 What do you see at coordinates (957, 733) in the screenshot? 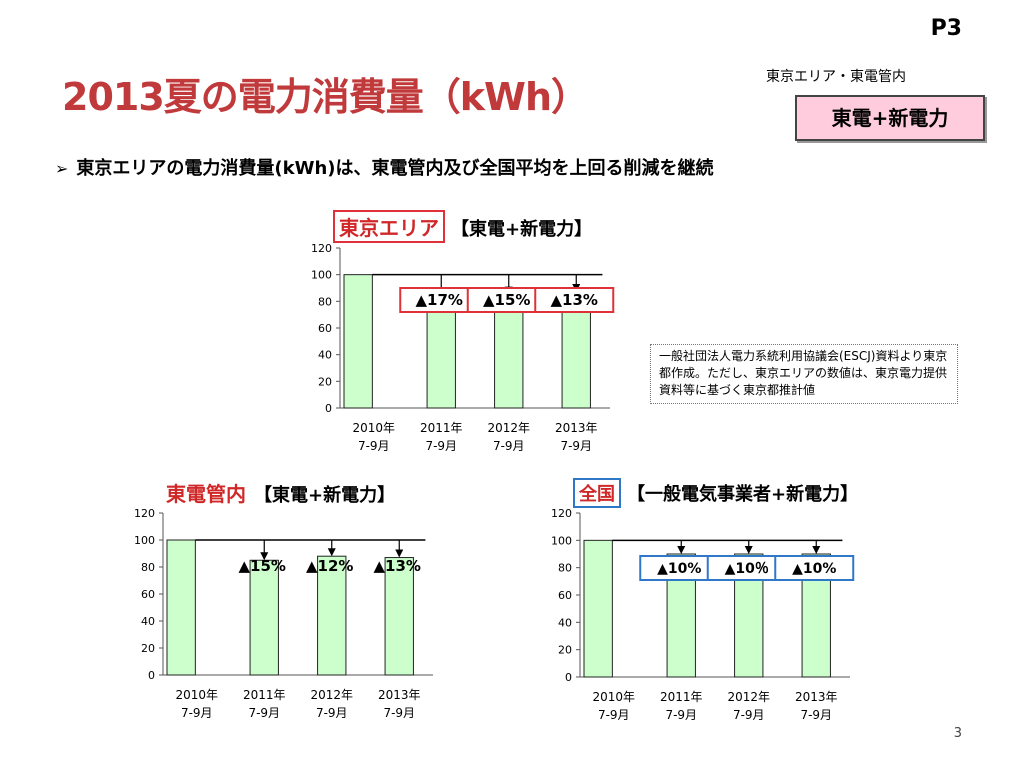
I see `page-number: 3` at bounding box center [957, 733].